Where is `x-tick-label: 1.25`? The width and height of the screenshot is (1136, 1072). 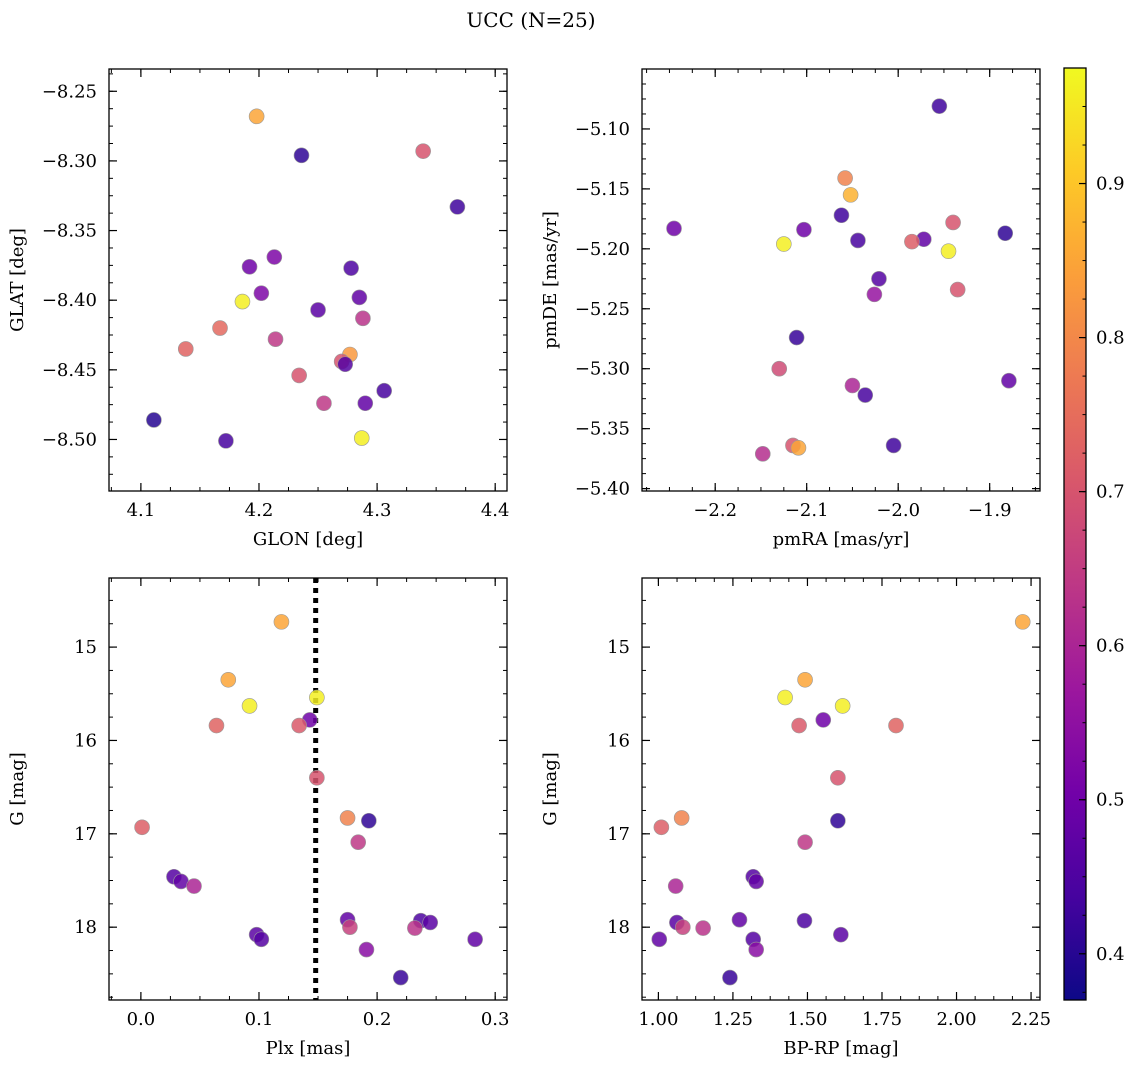 x-tick-label: 1.25 is located at coordinates (733, 1019).